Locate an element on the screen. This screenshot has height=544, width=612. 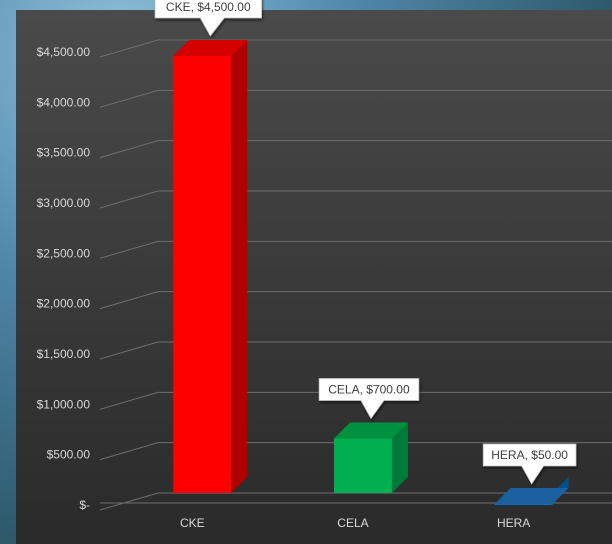
x-tick-label: HERA is located at coordinates (513, 523).